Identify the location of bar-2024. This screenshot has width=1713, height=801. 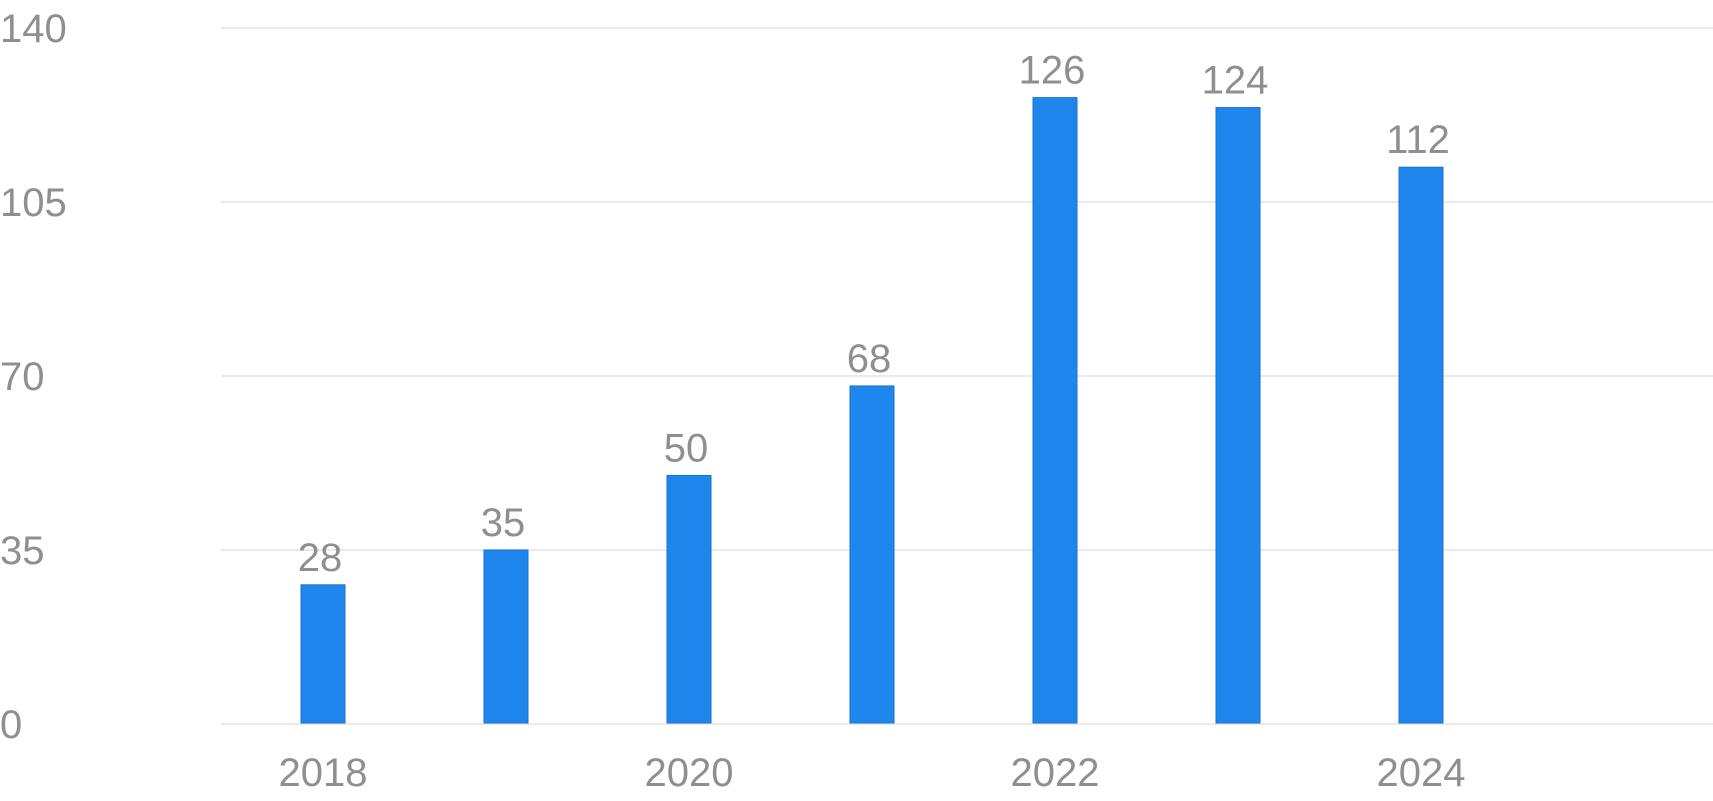
(1421, 445).